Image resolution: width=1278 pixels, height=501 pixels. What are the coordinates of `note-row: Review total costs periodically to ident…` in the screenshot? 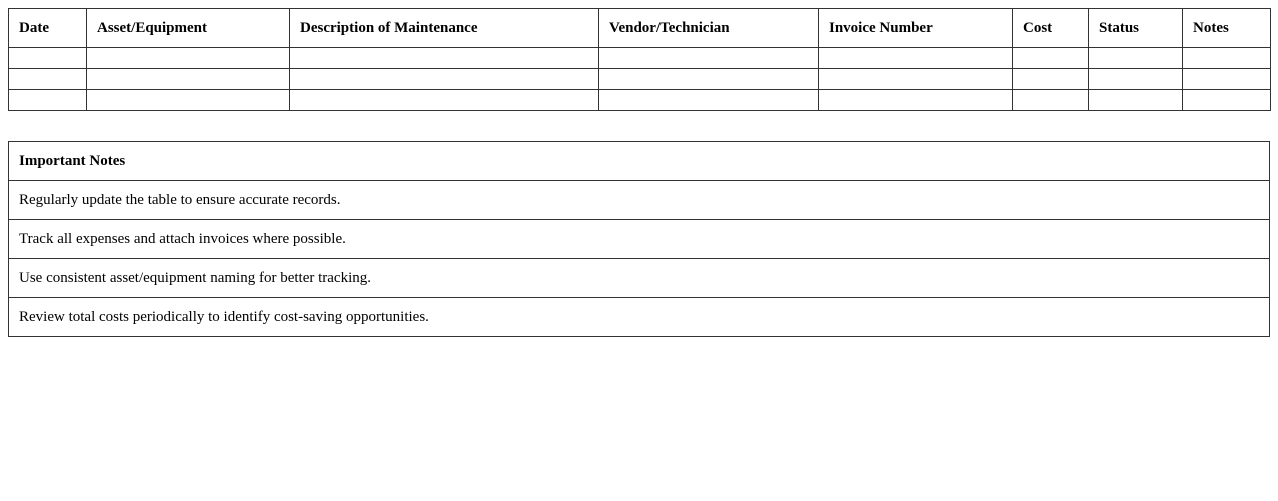 It's located at (639, 317).